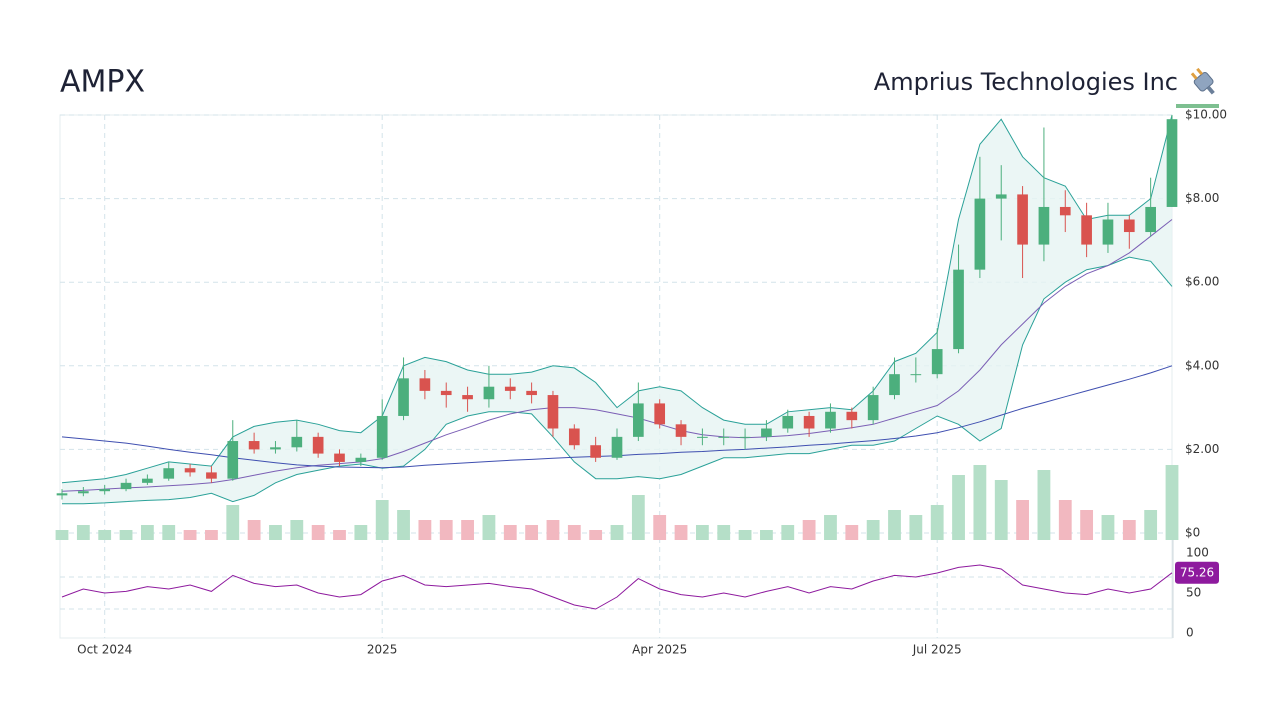 This screenshot has height=724, width=1280. I want to click on y-tick-label: $2.00, so click(1202, 449).